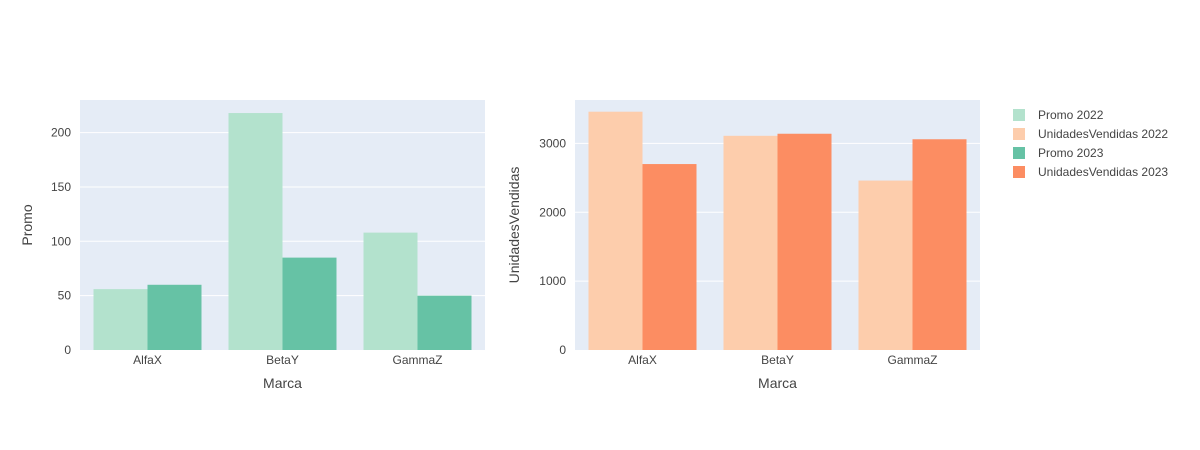 This screenshot has height=450, width=1200. Describe the element at coordinates (67, 350) in the screenshot. I see `promo-y-tick-label: 0` at that location.